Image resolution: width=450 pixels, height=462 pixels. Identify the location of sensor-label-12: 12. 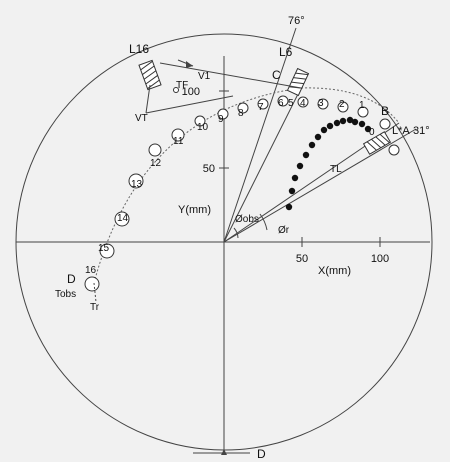
(156, 163).